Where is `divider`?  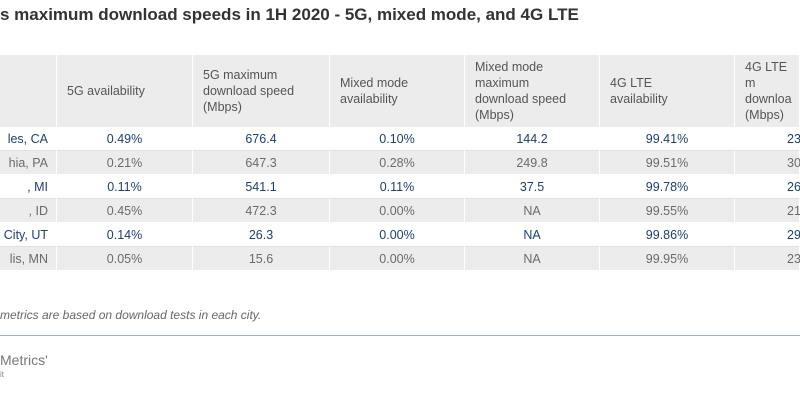
divider is located at coordinates (400, 335).